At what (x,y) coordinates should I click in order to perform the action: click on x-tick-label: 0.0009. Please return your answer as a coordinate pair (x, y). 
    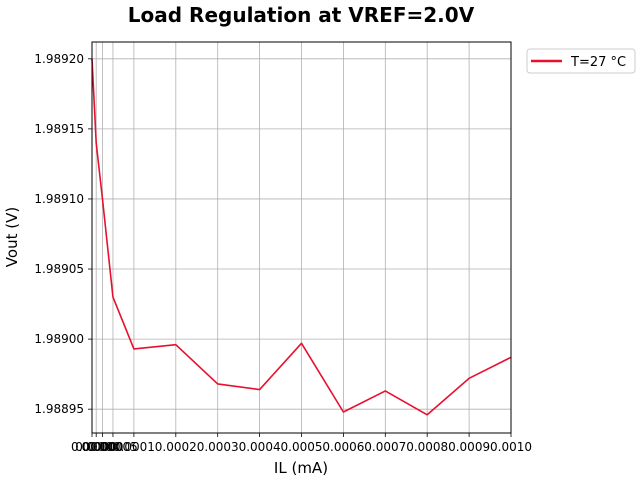
    Looking at the image, I should click on (469, 447).